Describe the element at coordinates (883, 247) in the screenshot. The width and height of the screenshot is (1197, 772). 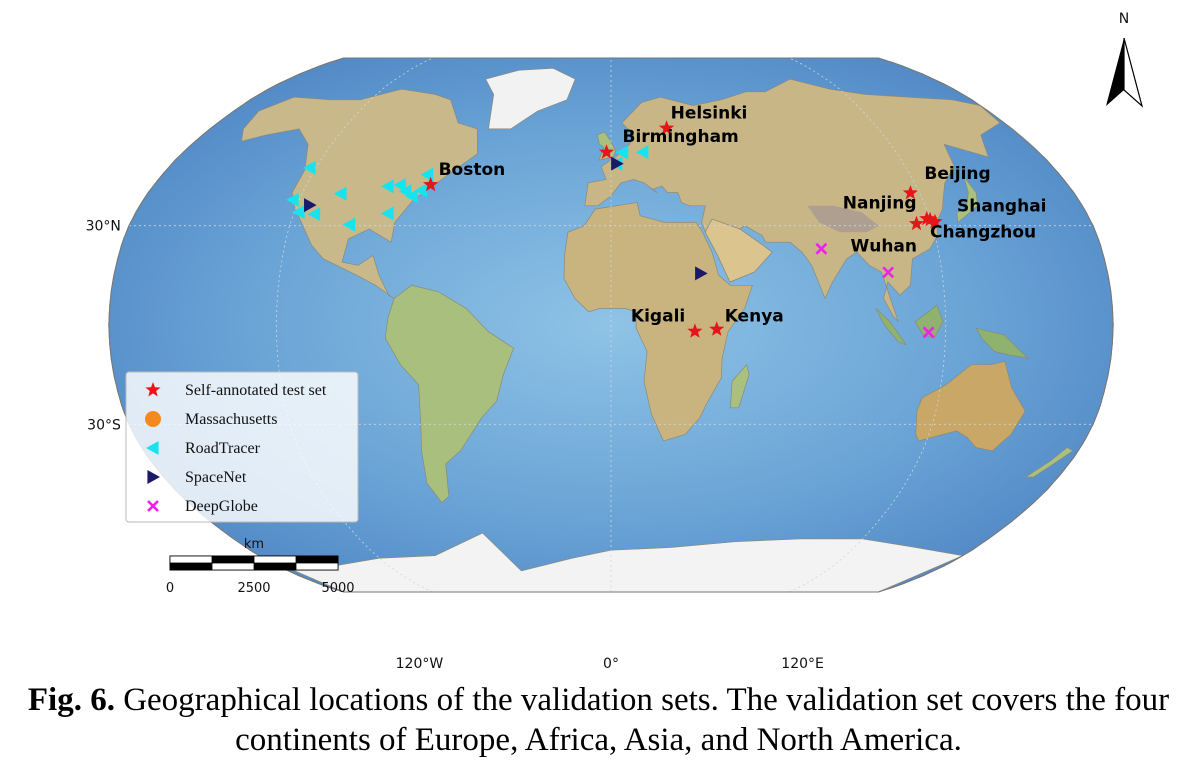
I see `city-label-wuhan: Wuhan` at that location.